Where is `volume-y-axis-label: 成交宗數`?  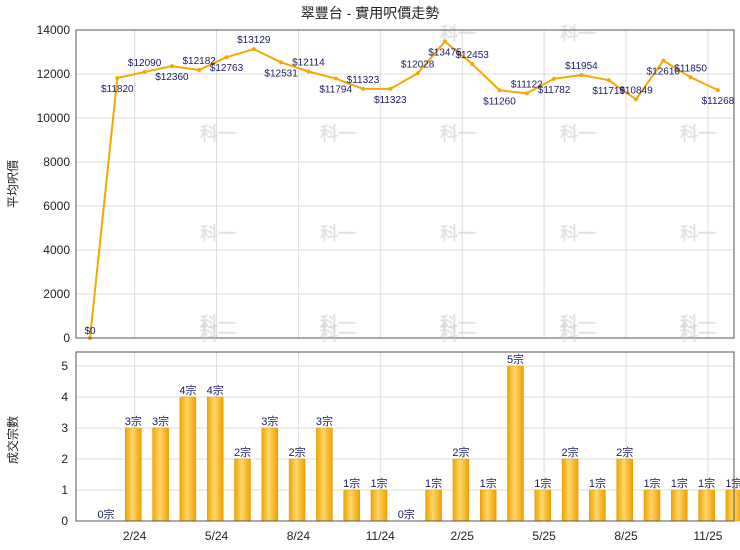
volume-y-axis-label: 成交宗數 is located at coordinates (12, 440).